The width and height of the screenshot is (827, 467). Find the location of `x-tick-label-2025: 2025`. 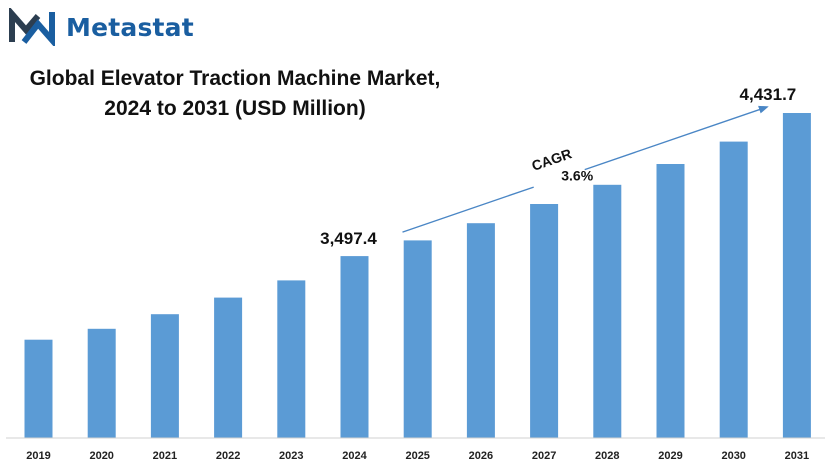

x-tick-label-2025: 2025 is located at coordinates (417, 456).